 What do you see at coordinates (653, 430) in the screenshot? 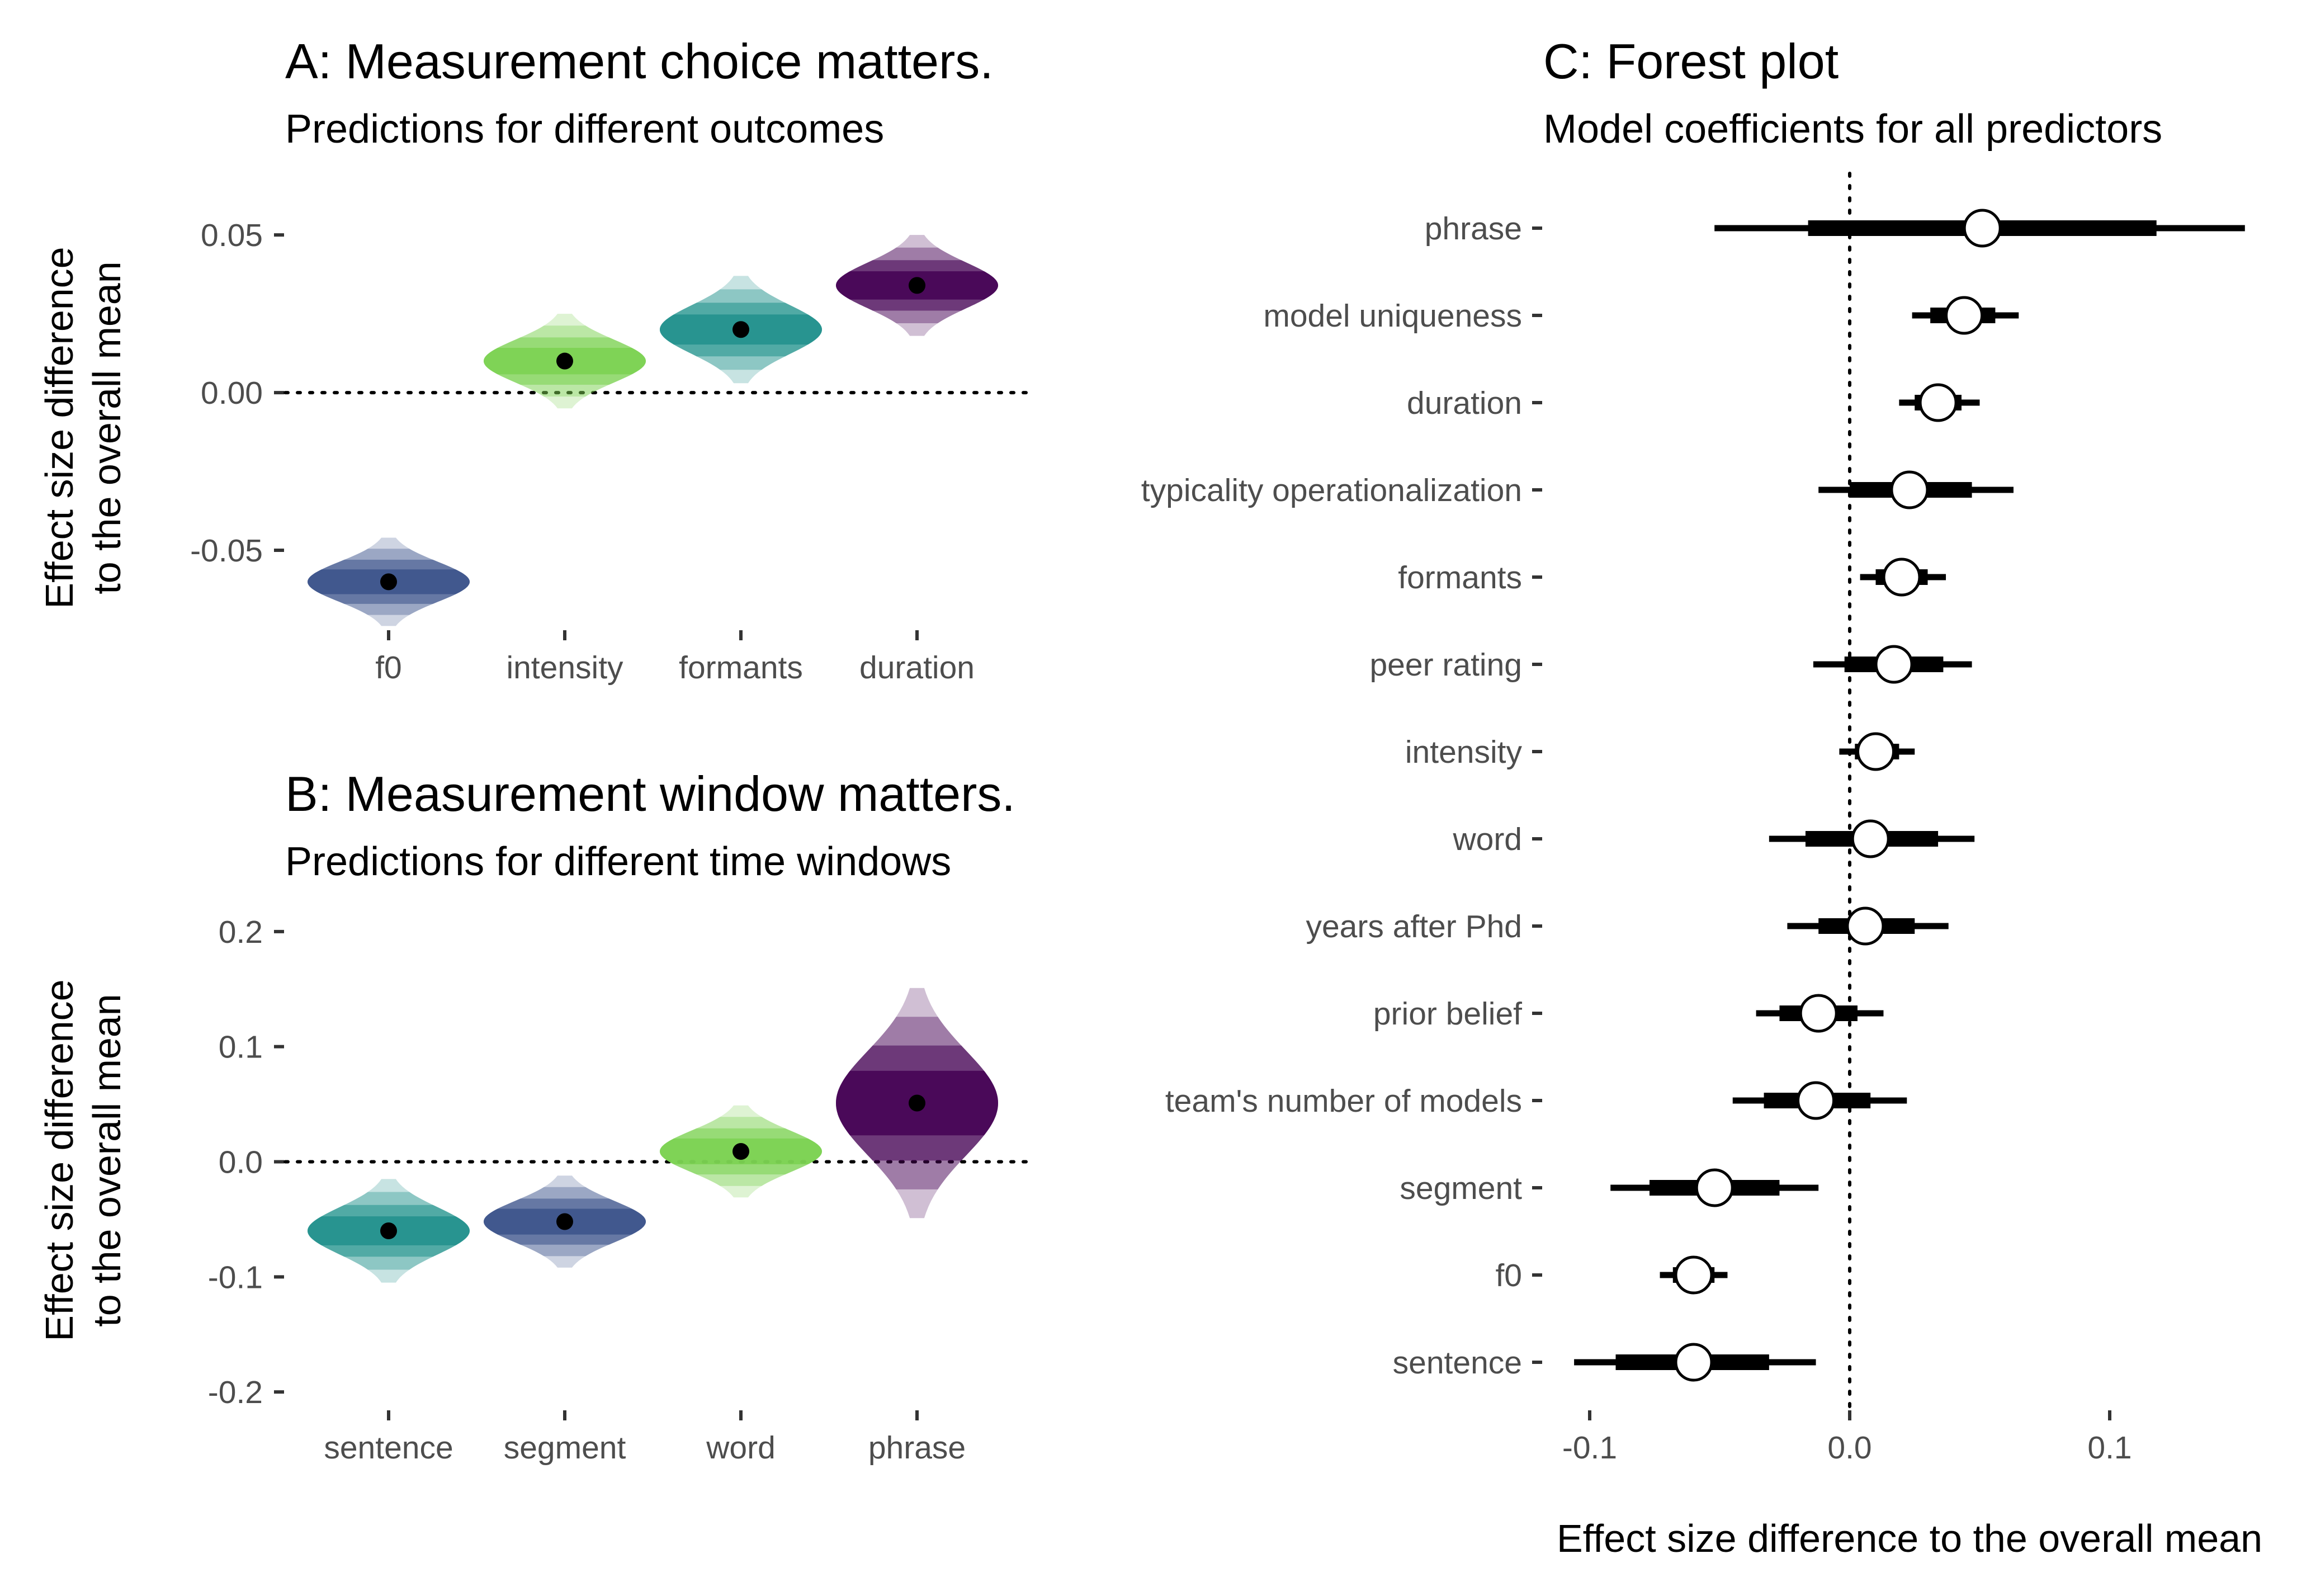
I see `panel-a-violins` at bounding box center [653, 430].